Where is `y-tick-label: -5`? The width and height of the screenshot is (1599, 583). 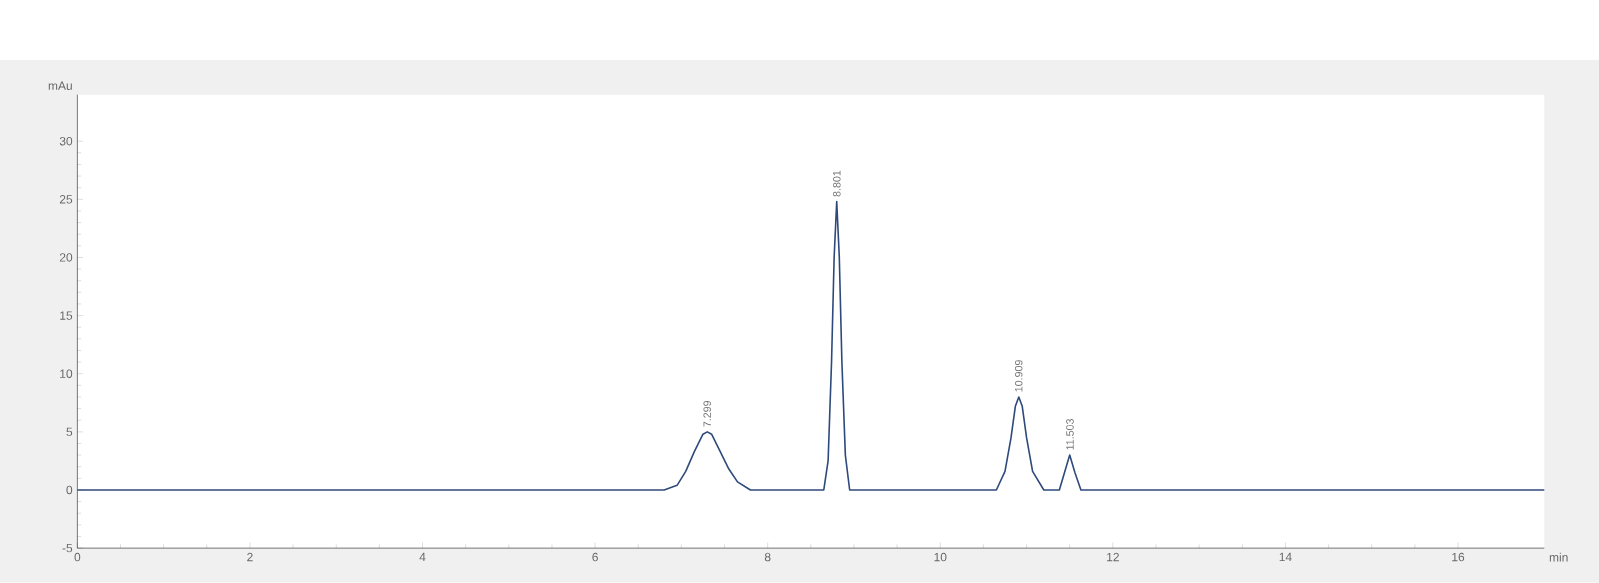 y-tick-label: -5 is located at coordinates (67, 548).